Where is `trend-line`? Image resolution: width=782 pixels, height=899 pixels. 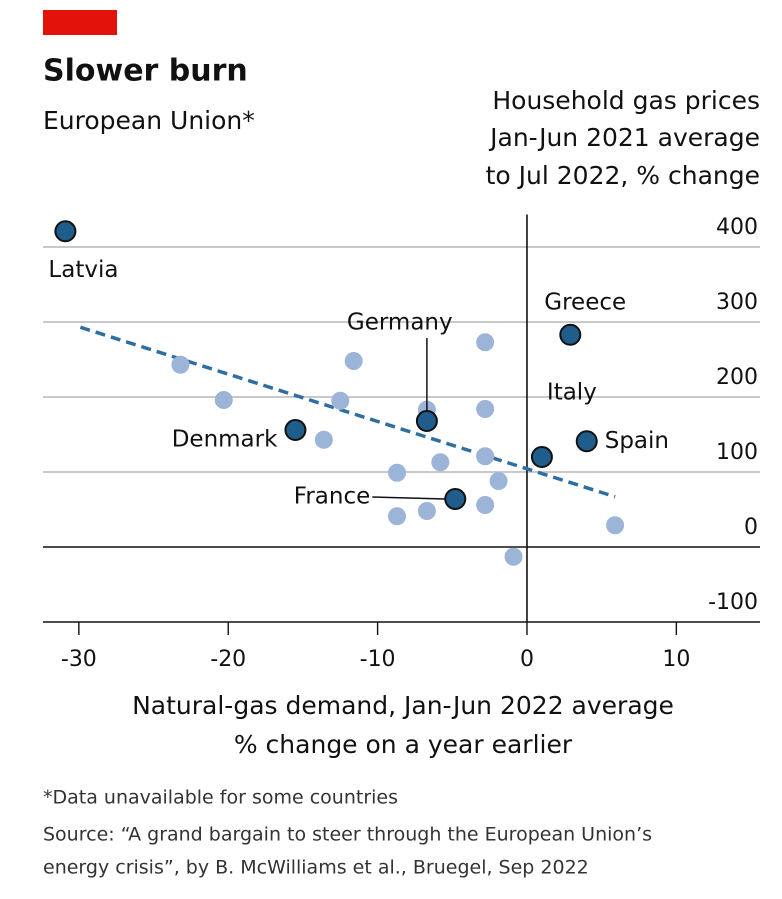
trend-line is located at coordinates (347, 412).